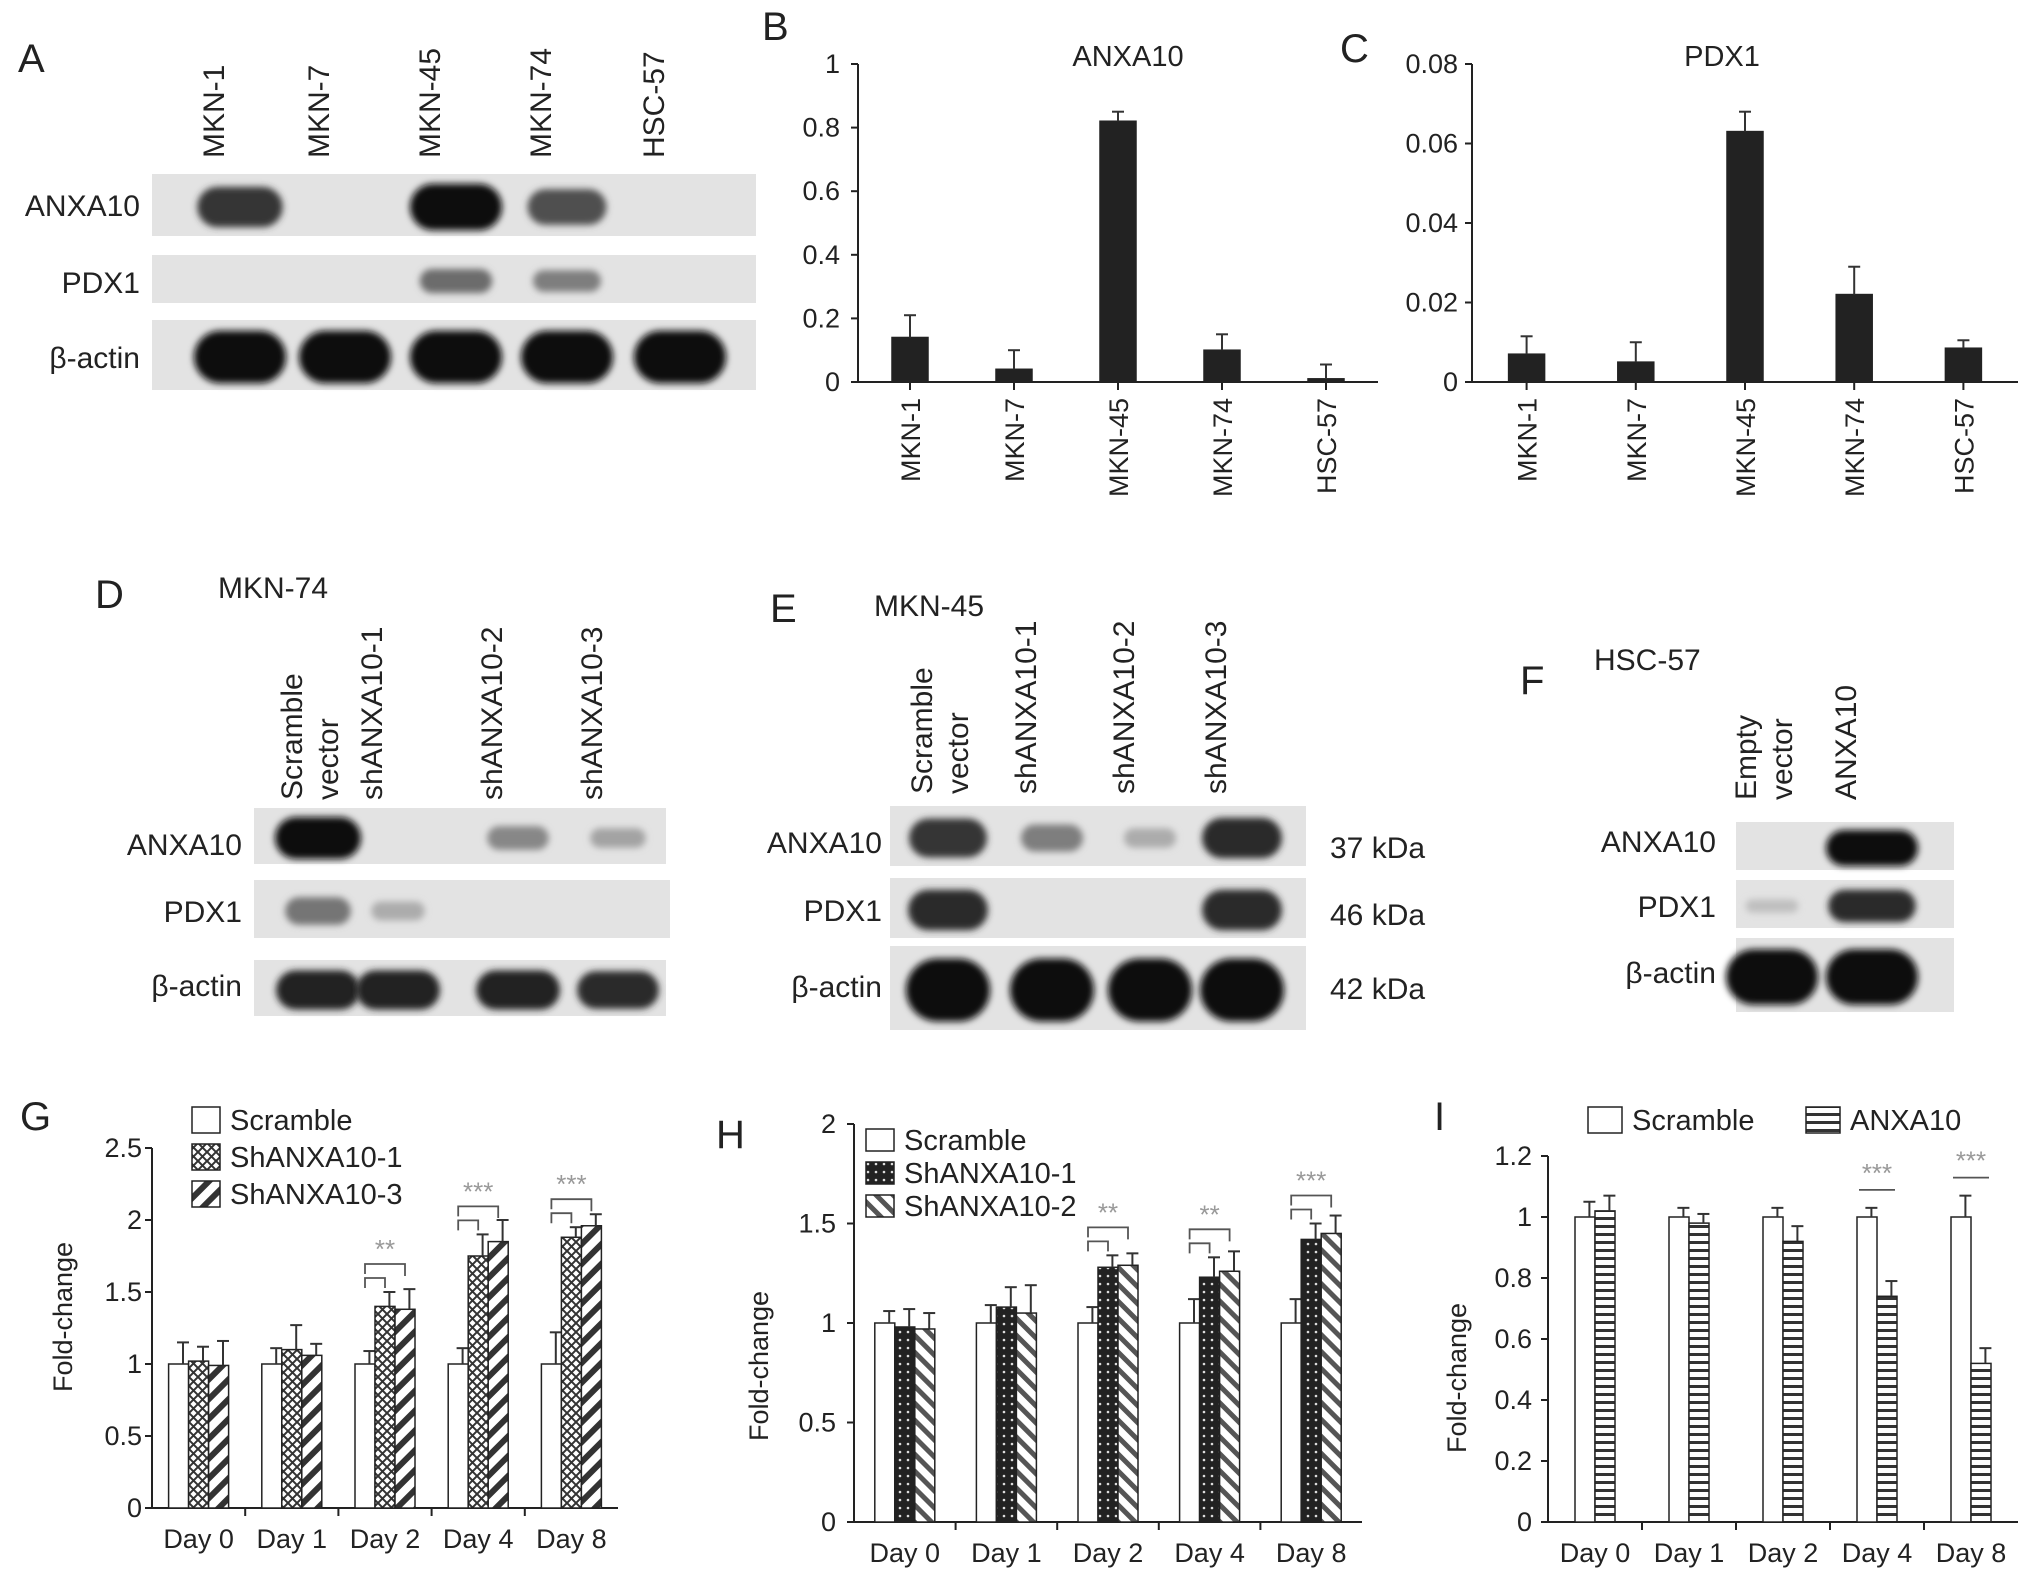 This screenshot has height=1585, width=2032. What do you see at coordinates (1327, 446) in the screenshot?
I see `chart-b-x-tick-label: HSC-57` at bounding box center [1327, 446].